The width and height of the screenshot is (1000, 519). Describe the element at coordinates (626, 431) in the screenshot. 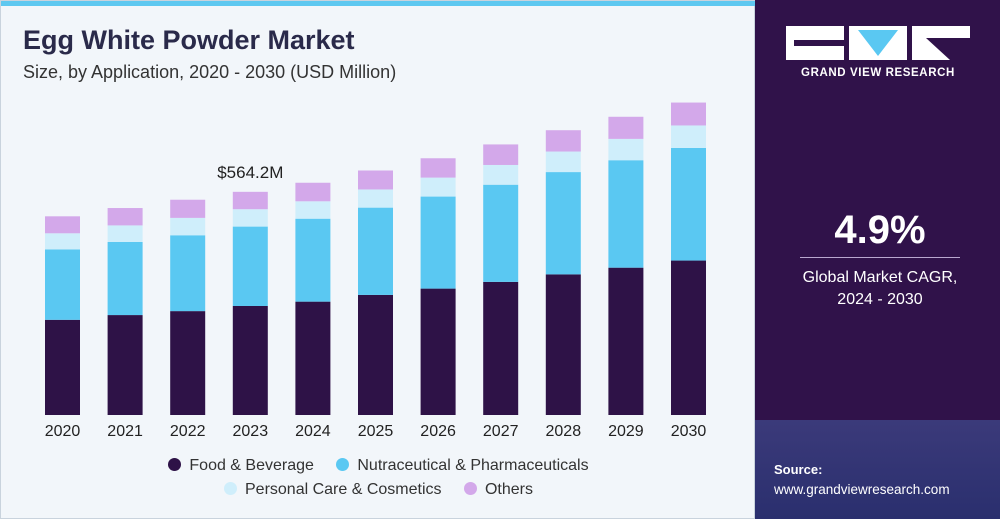

I see `x-tick-label: 2029` at that location.